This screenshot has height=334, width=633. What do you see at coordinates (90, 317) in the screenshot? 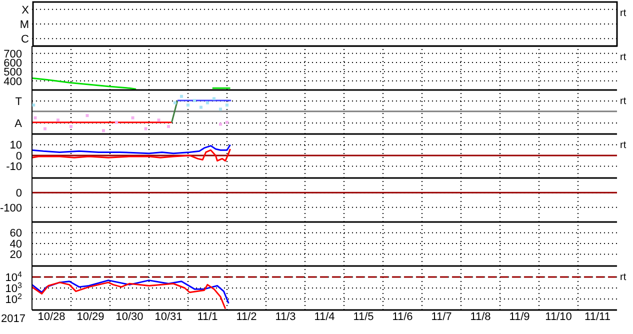
I see `x-tick-label: 10/29` at bounding box center [90, 317].